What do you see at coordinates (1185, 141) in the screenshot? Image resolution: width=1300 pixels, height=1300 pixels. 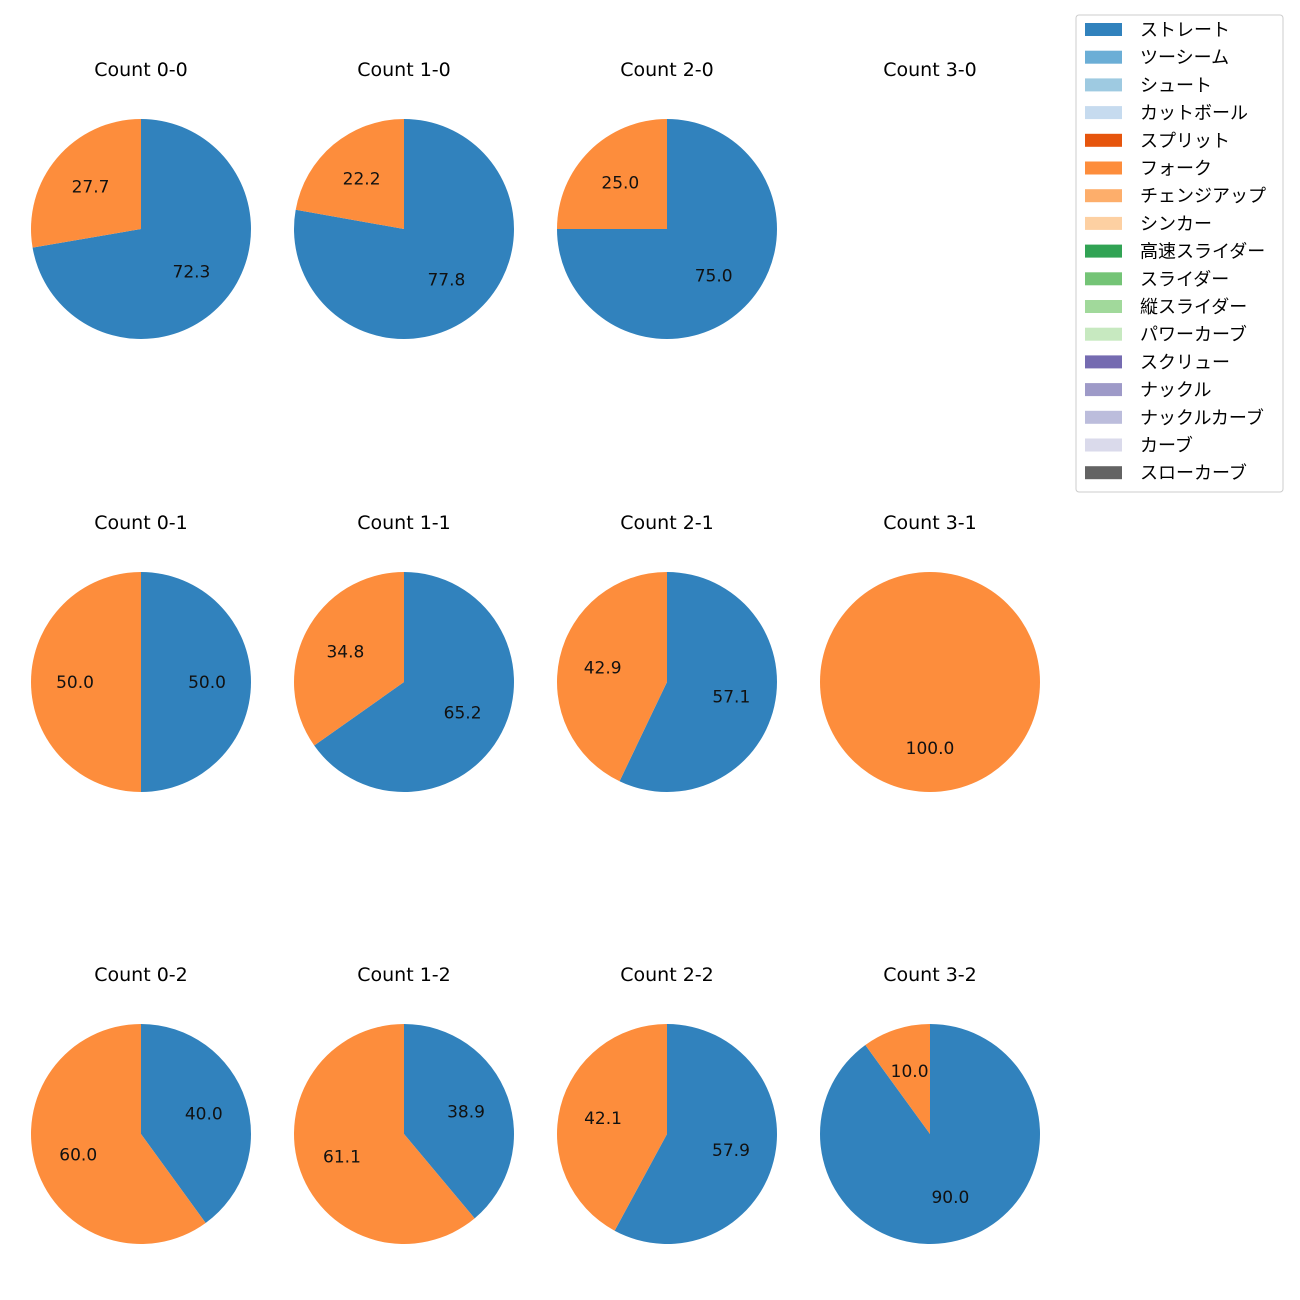 I see `legend-label: スプリット` at bounding box center [1185, 141].